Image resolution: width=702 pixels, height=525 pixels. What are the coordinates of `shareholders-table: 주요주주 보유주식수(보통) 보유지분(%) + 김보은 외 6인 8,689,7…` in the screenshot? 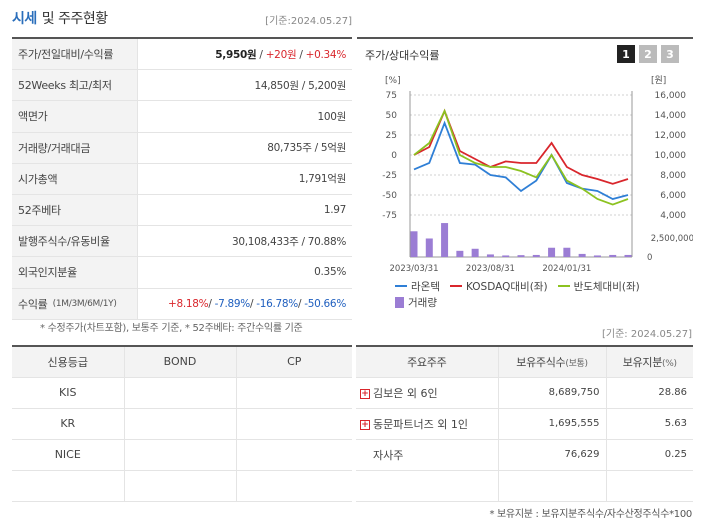 It's located at (524, 423).